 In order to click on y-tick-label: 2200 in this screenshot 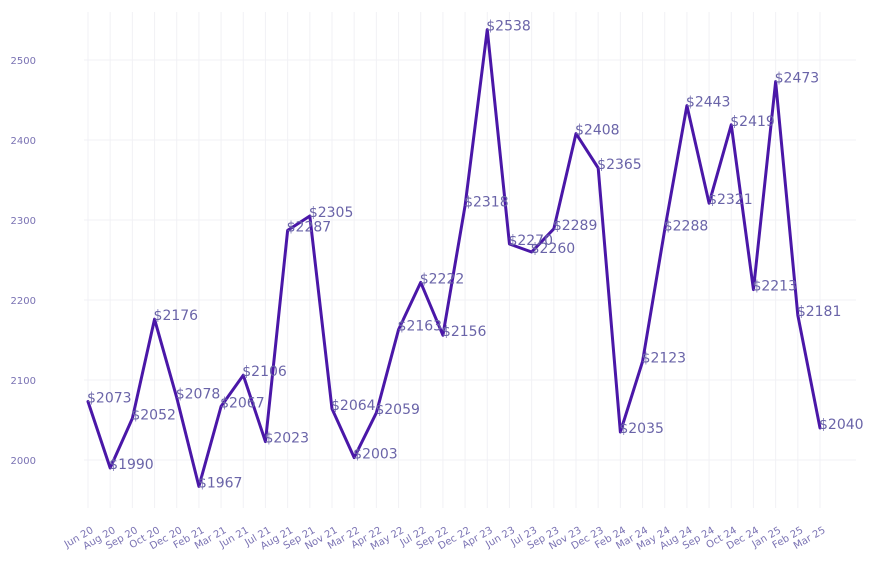, I will do `click(23, 301)`.